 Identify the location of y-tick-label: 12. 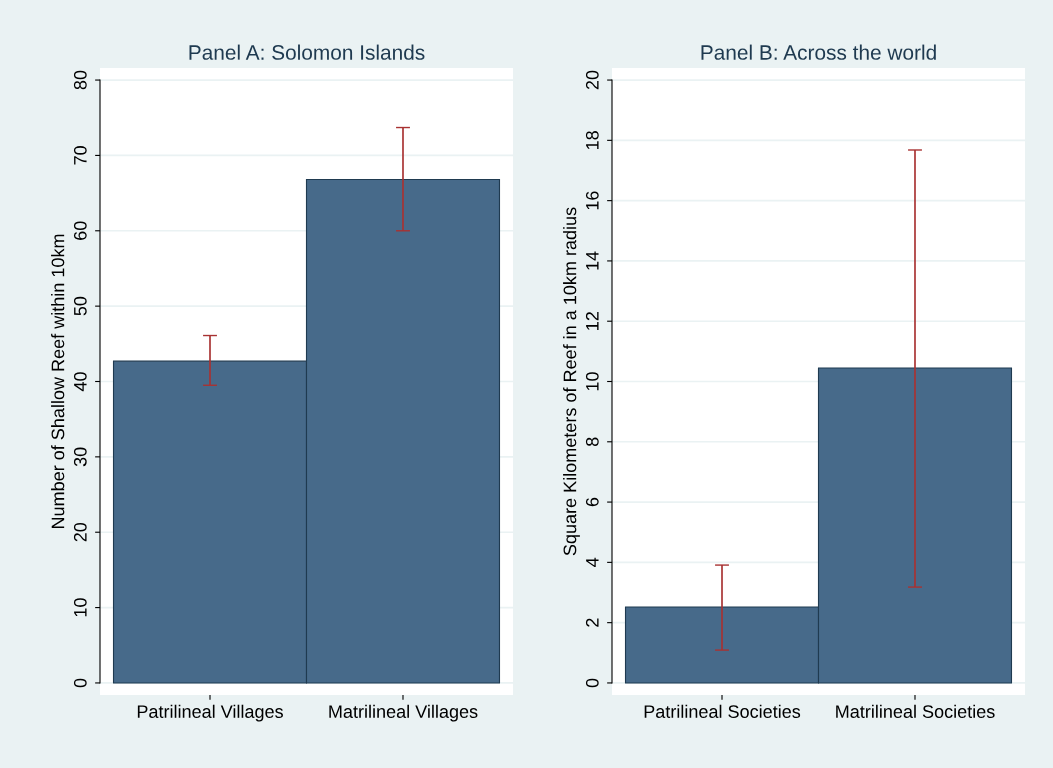
(592, 321).